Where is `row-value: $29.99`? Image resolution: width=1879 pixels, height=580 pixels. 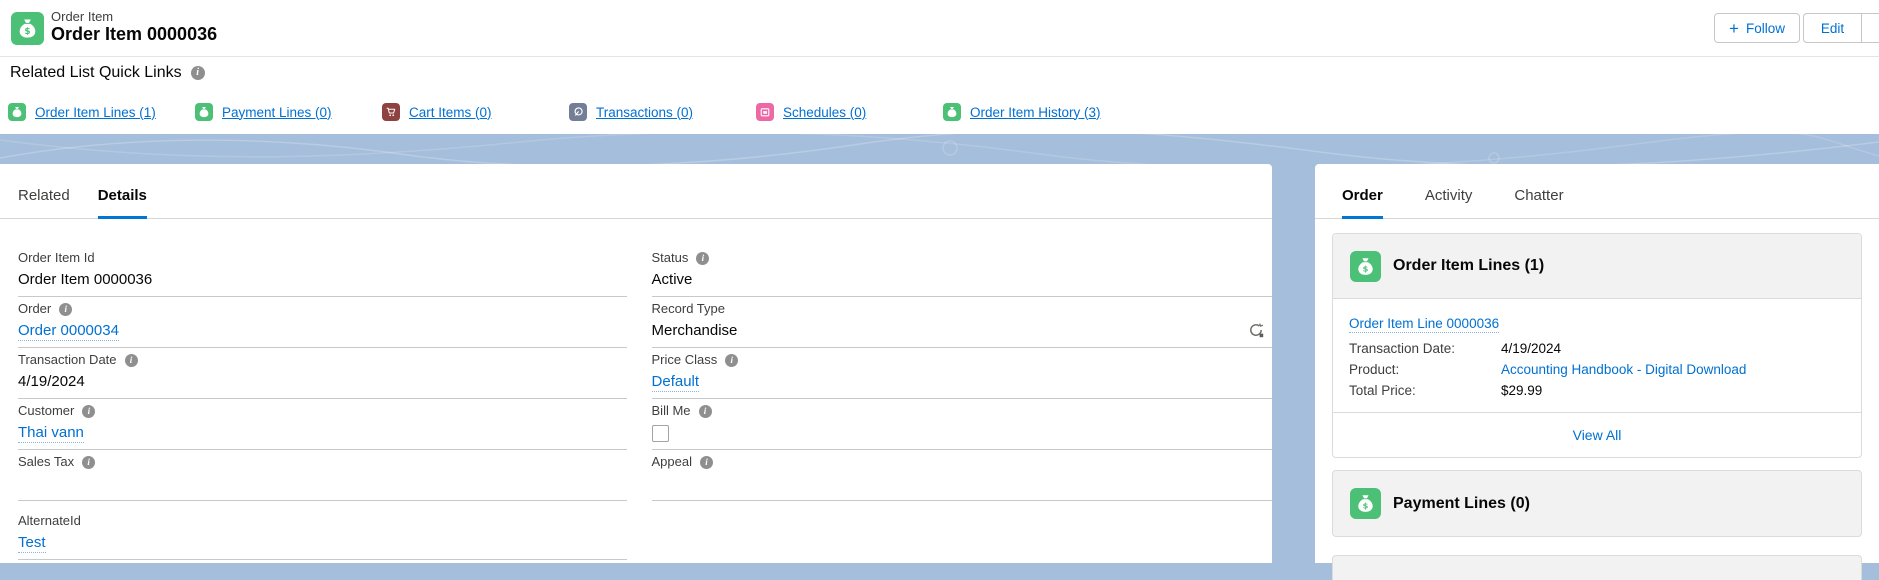 row-value: $29.99 is located at coordinates (1522, 390).